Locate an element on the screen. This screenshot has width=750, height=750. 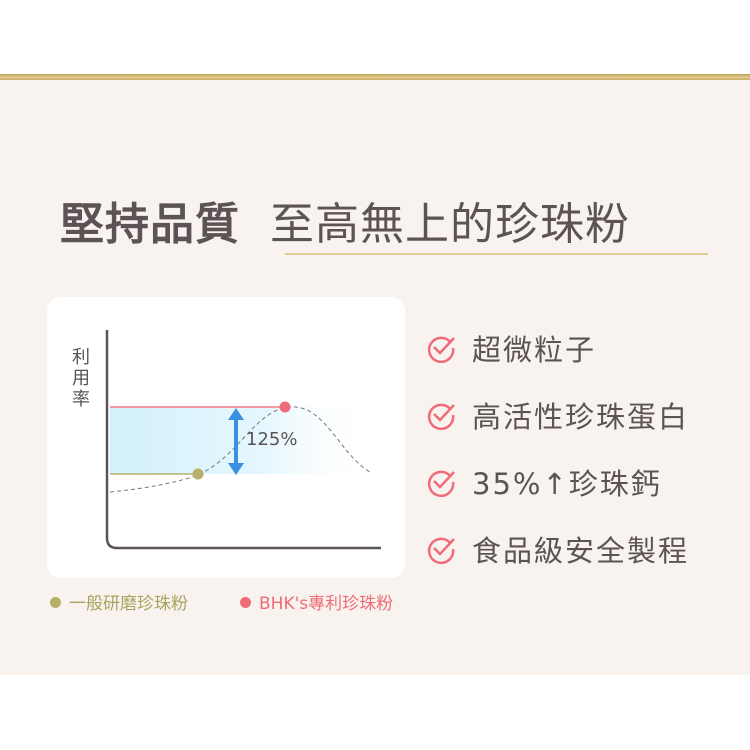
title-regular: 至高無上的珍珠粉 is located at coordinates (450, 224).